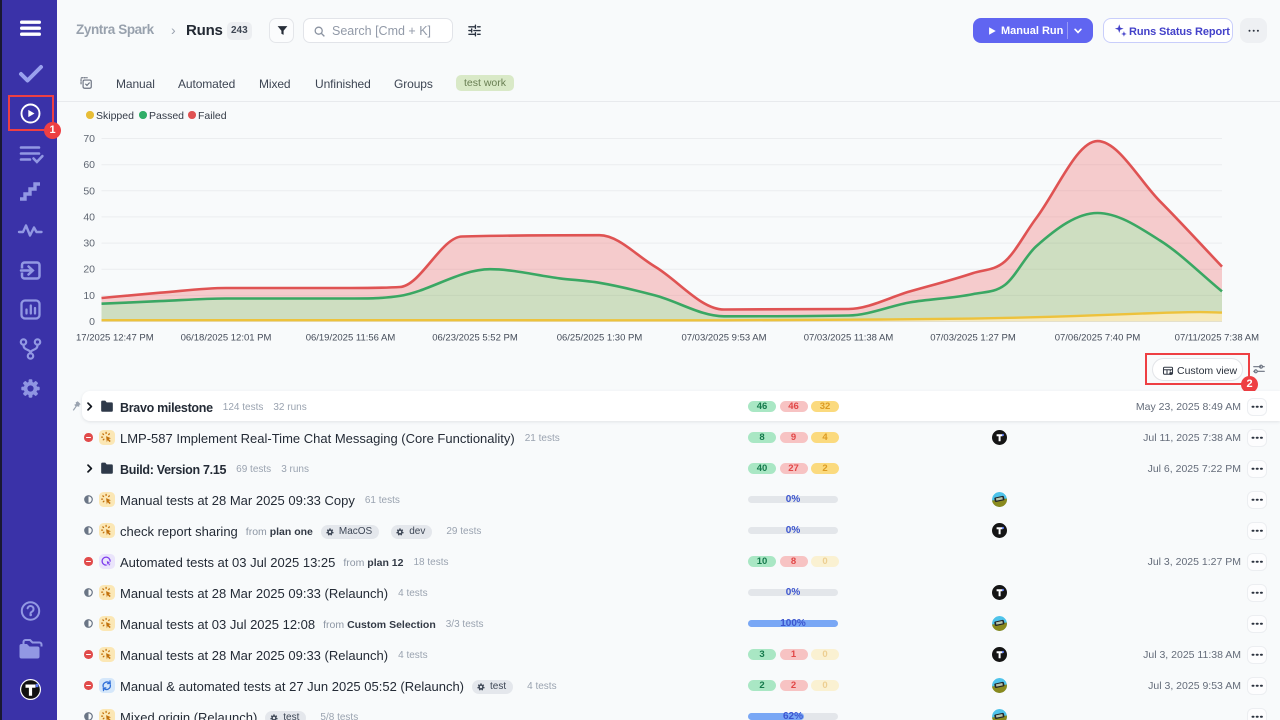 Image resolution: width=1280 pixels, height=720 pixels. I want to click on svg-text: 40, so click(89, 217).